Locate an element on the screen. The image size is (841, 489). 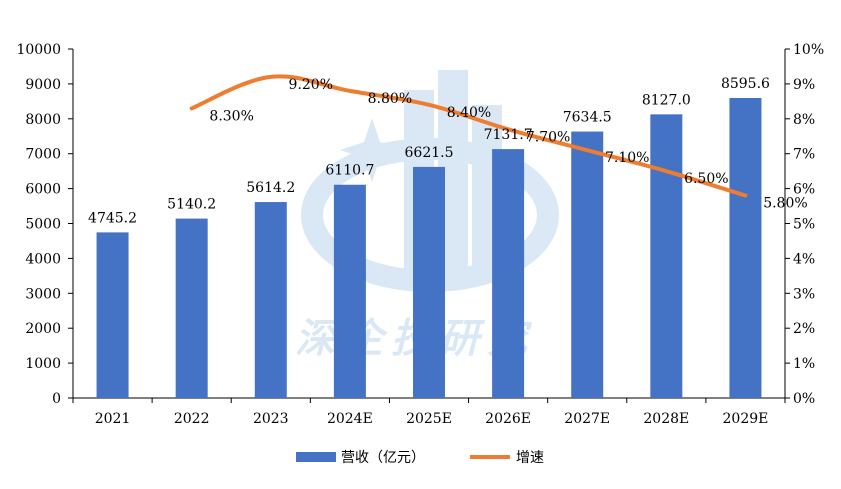
legend-revenue-swatch is located at coordinates (316, 457).